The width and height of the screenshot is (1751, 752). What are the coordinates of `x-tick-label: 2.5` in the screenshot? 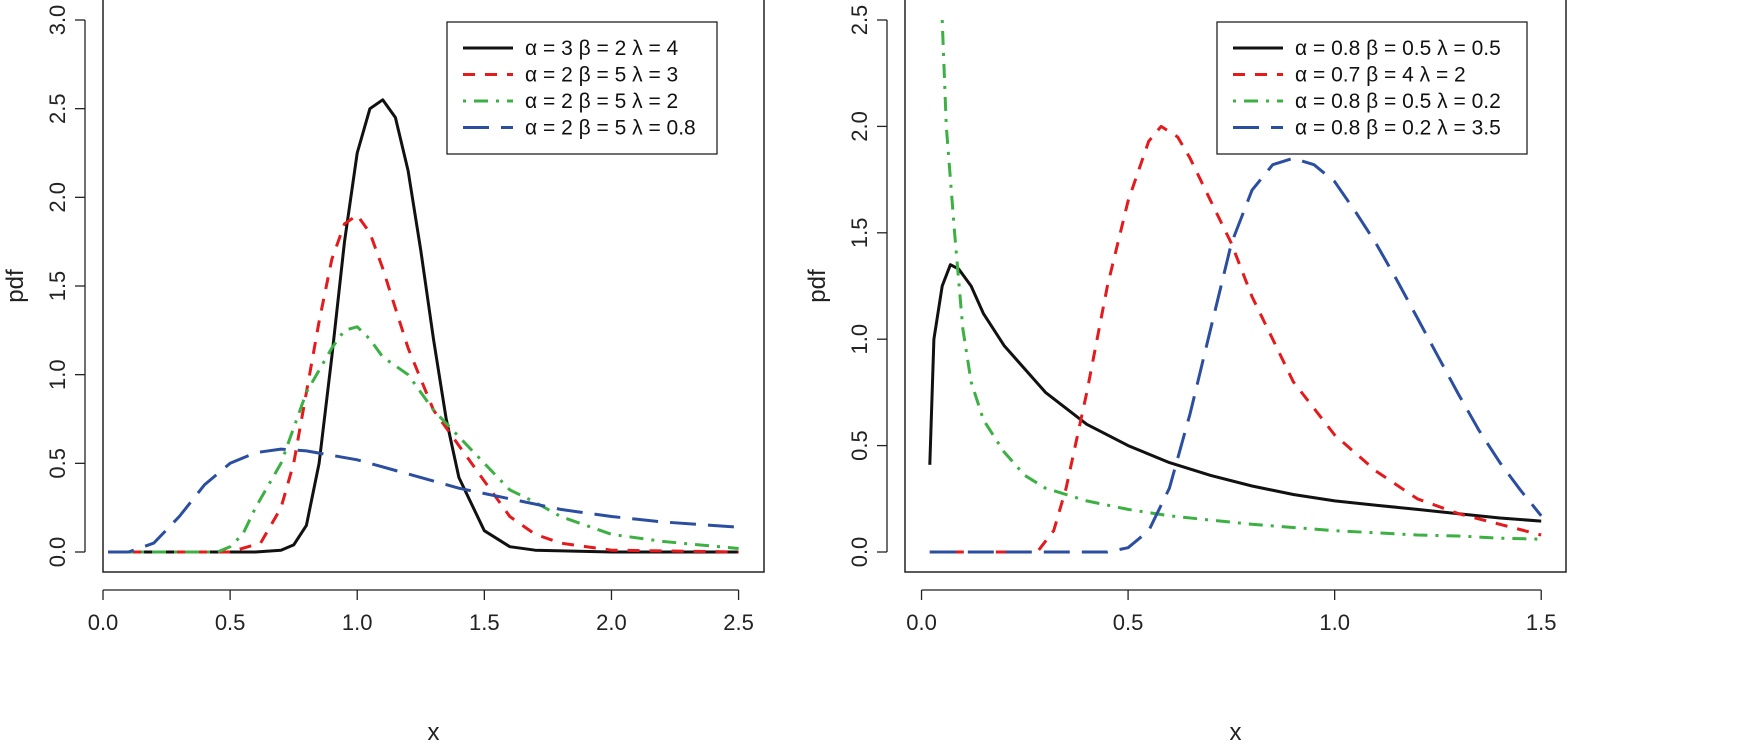 It's located at (738, 622).